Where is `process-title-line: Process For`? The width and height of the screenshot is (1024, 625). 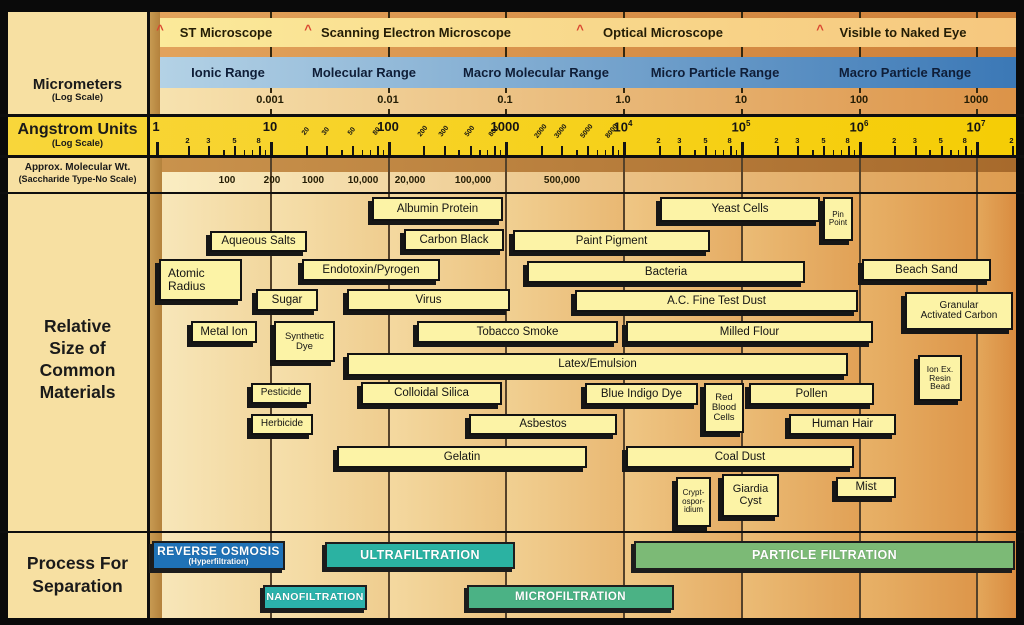 process-title-line: Process For is located at coordinates (77, 563).